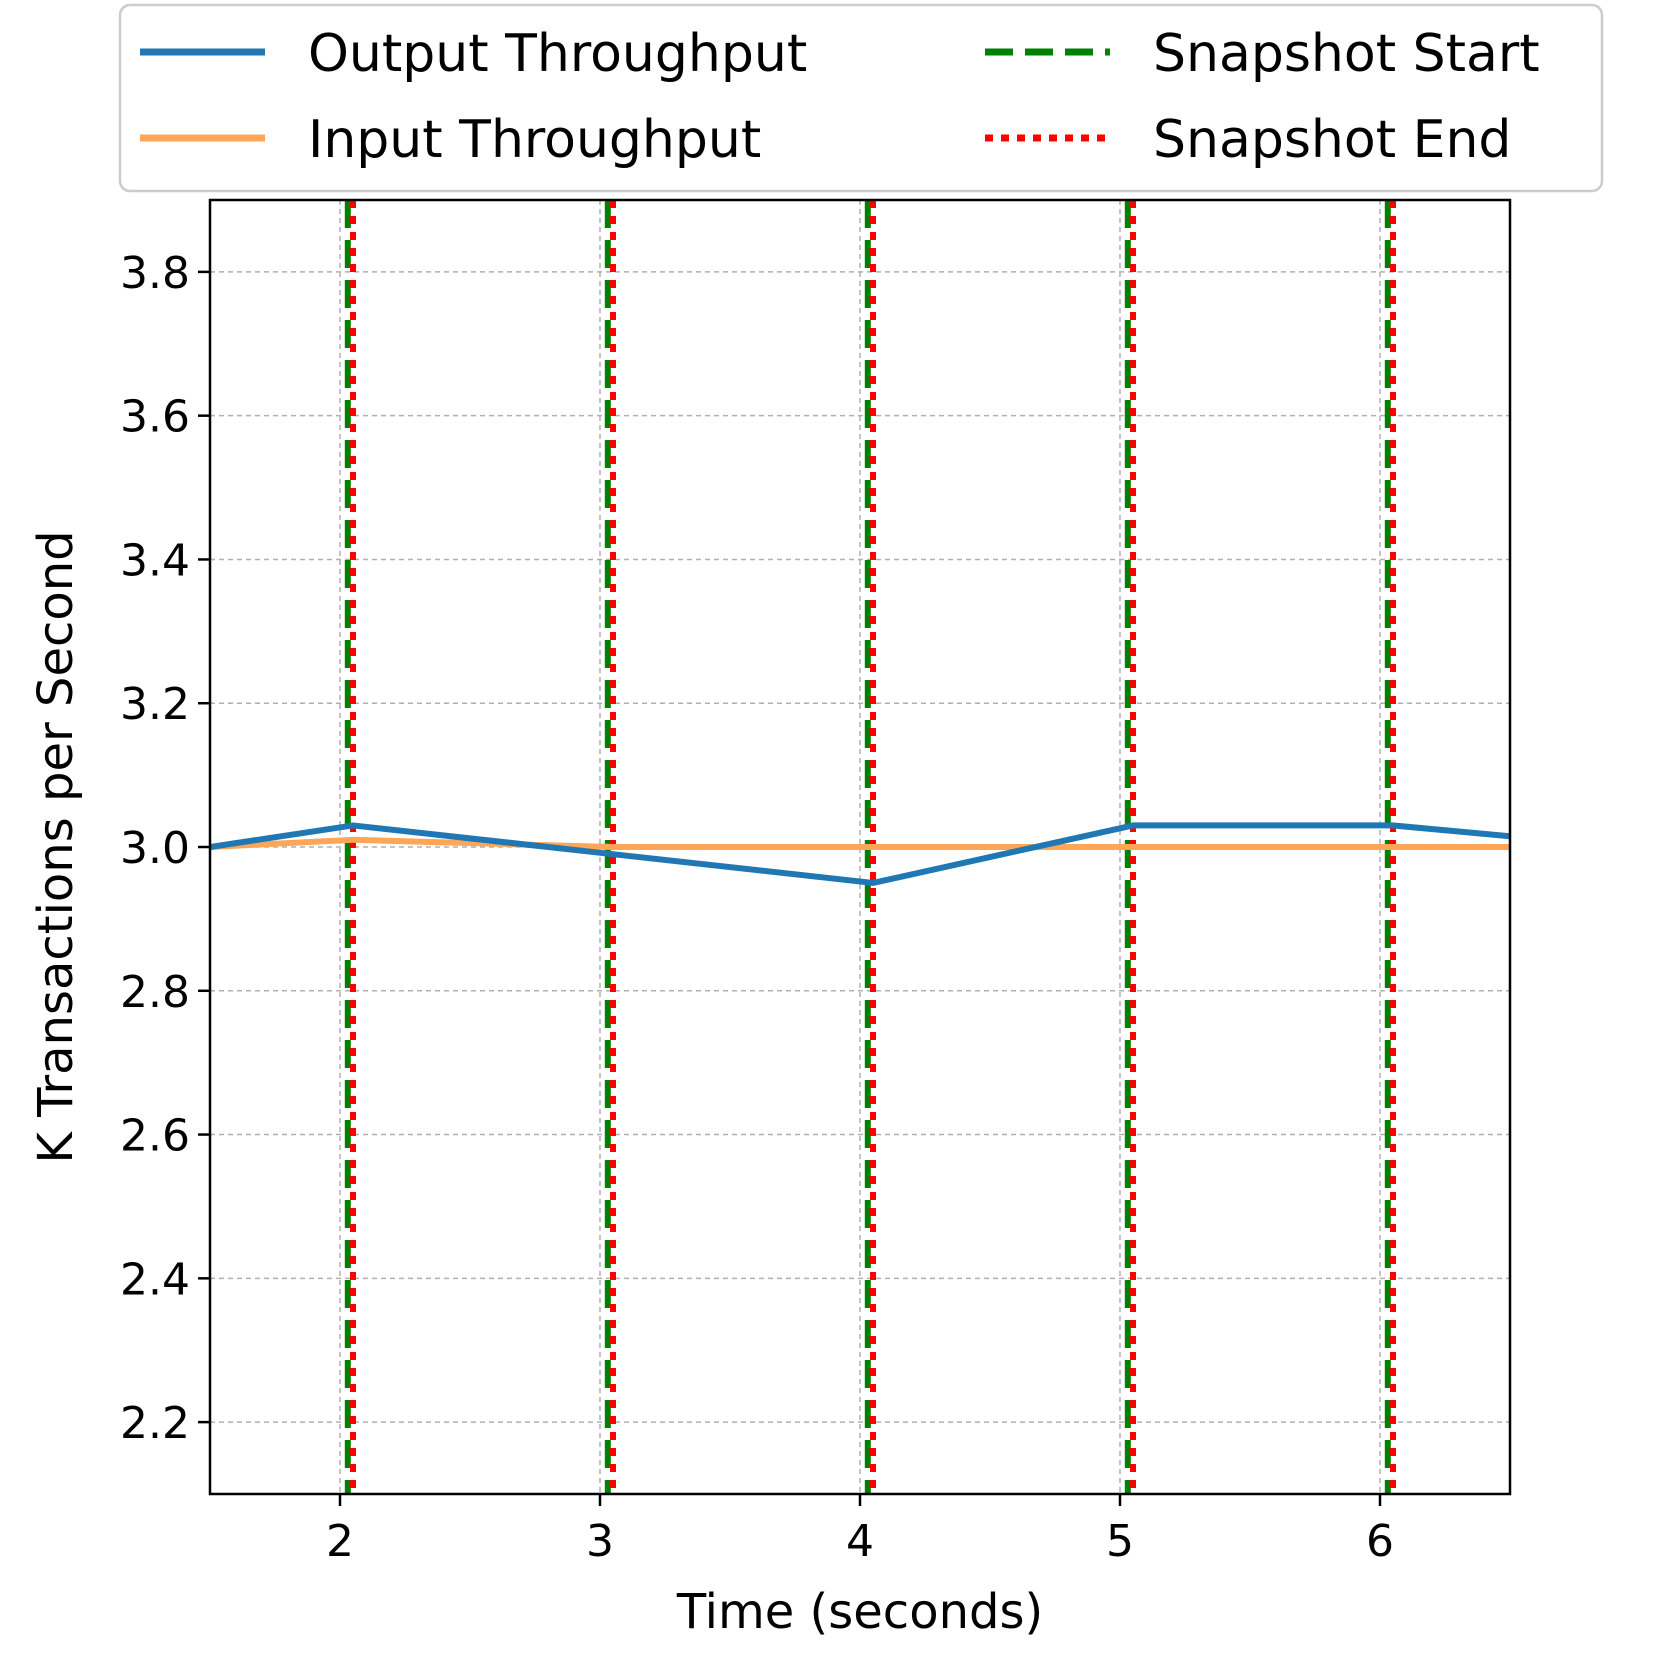  What do you see at coordinates (155, 704) in the screenshot?
I see `y-tick-label: 3.2` at bounding box center [155, 704].